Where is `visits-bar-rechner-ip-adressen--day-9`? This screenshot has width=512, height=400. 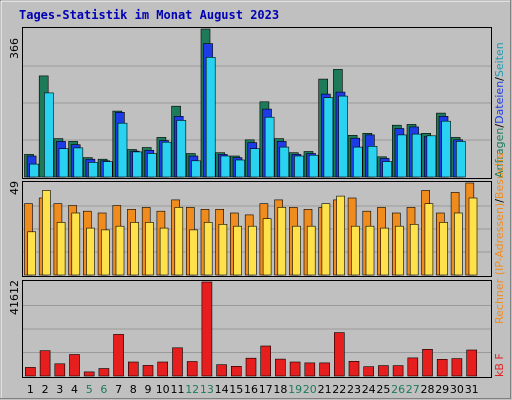 visits-bar-rechner-ip-adressen--day-9 is located at coordinates (149, 249).